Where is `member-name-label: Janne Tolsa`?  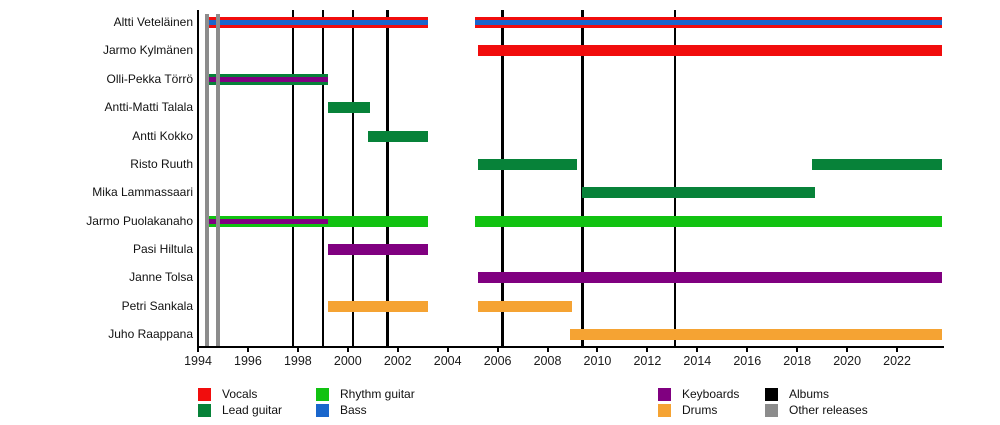 member-name-label: Janne Tolsa is located at coordinates (161, 277).